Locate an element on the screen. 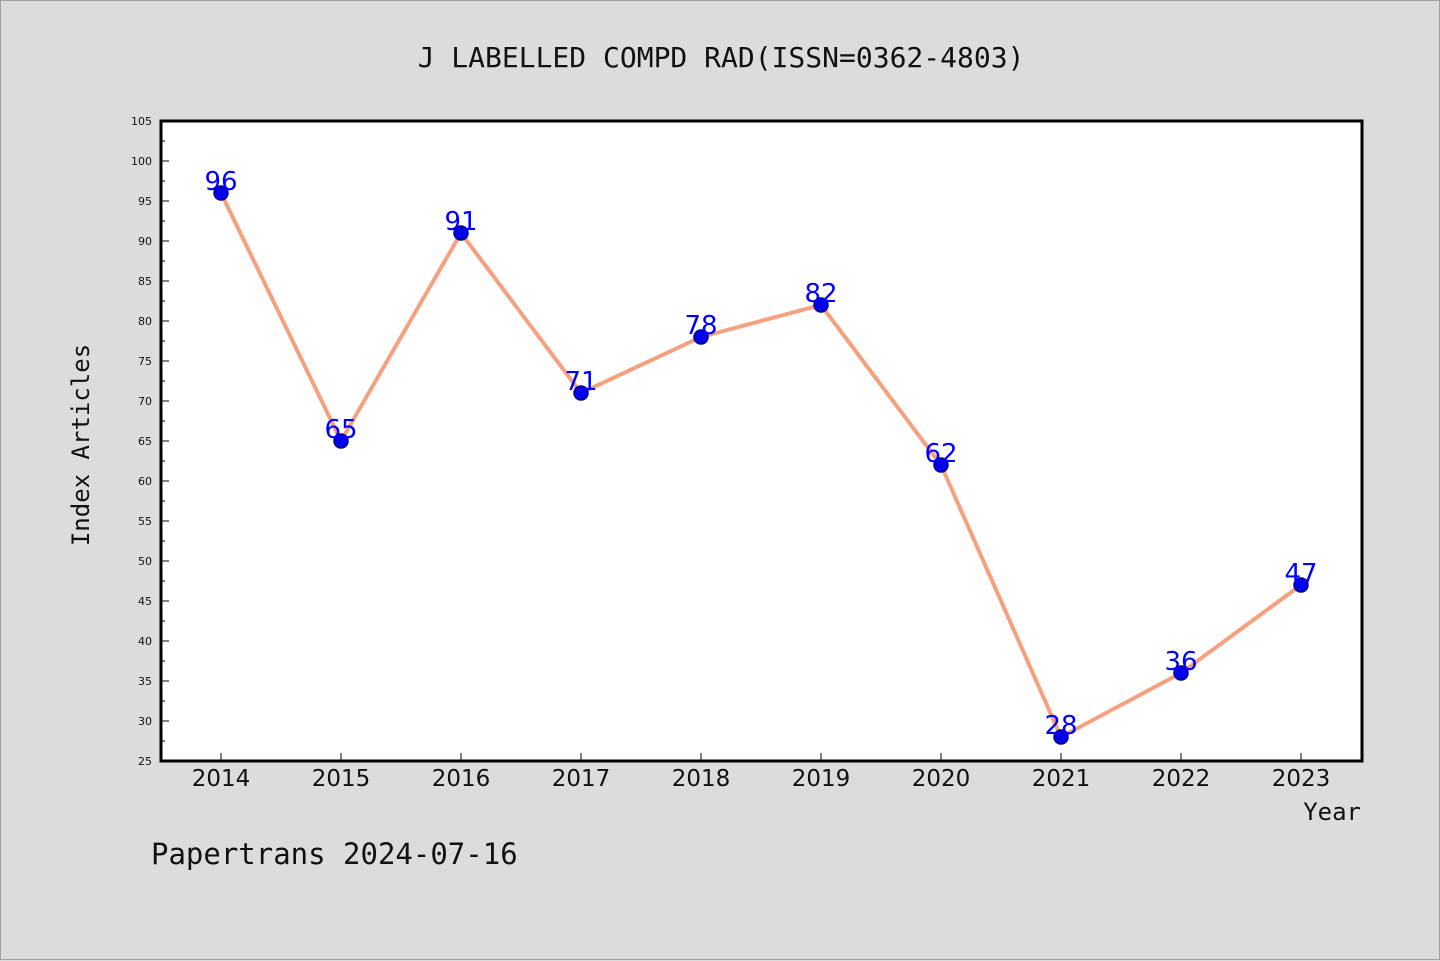 The height and width of the screenshot is (961, 1440). data-label: 36 is located at coordinates (1180, 662).